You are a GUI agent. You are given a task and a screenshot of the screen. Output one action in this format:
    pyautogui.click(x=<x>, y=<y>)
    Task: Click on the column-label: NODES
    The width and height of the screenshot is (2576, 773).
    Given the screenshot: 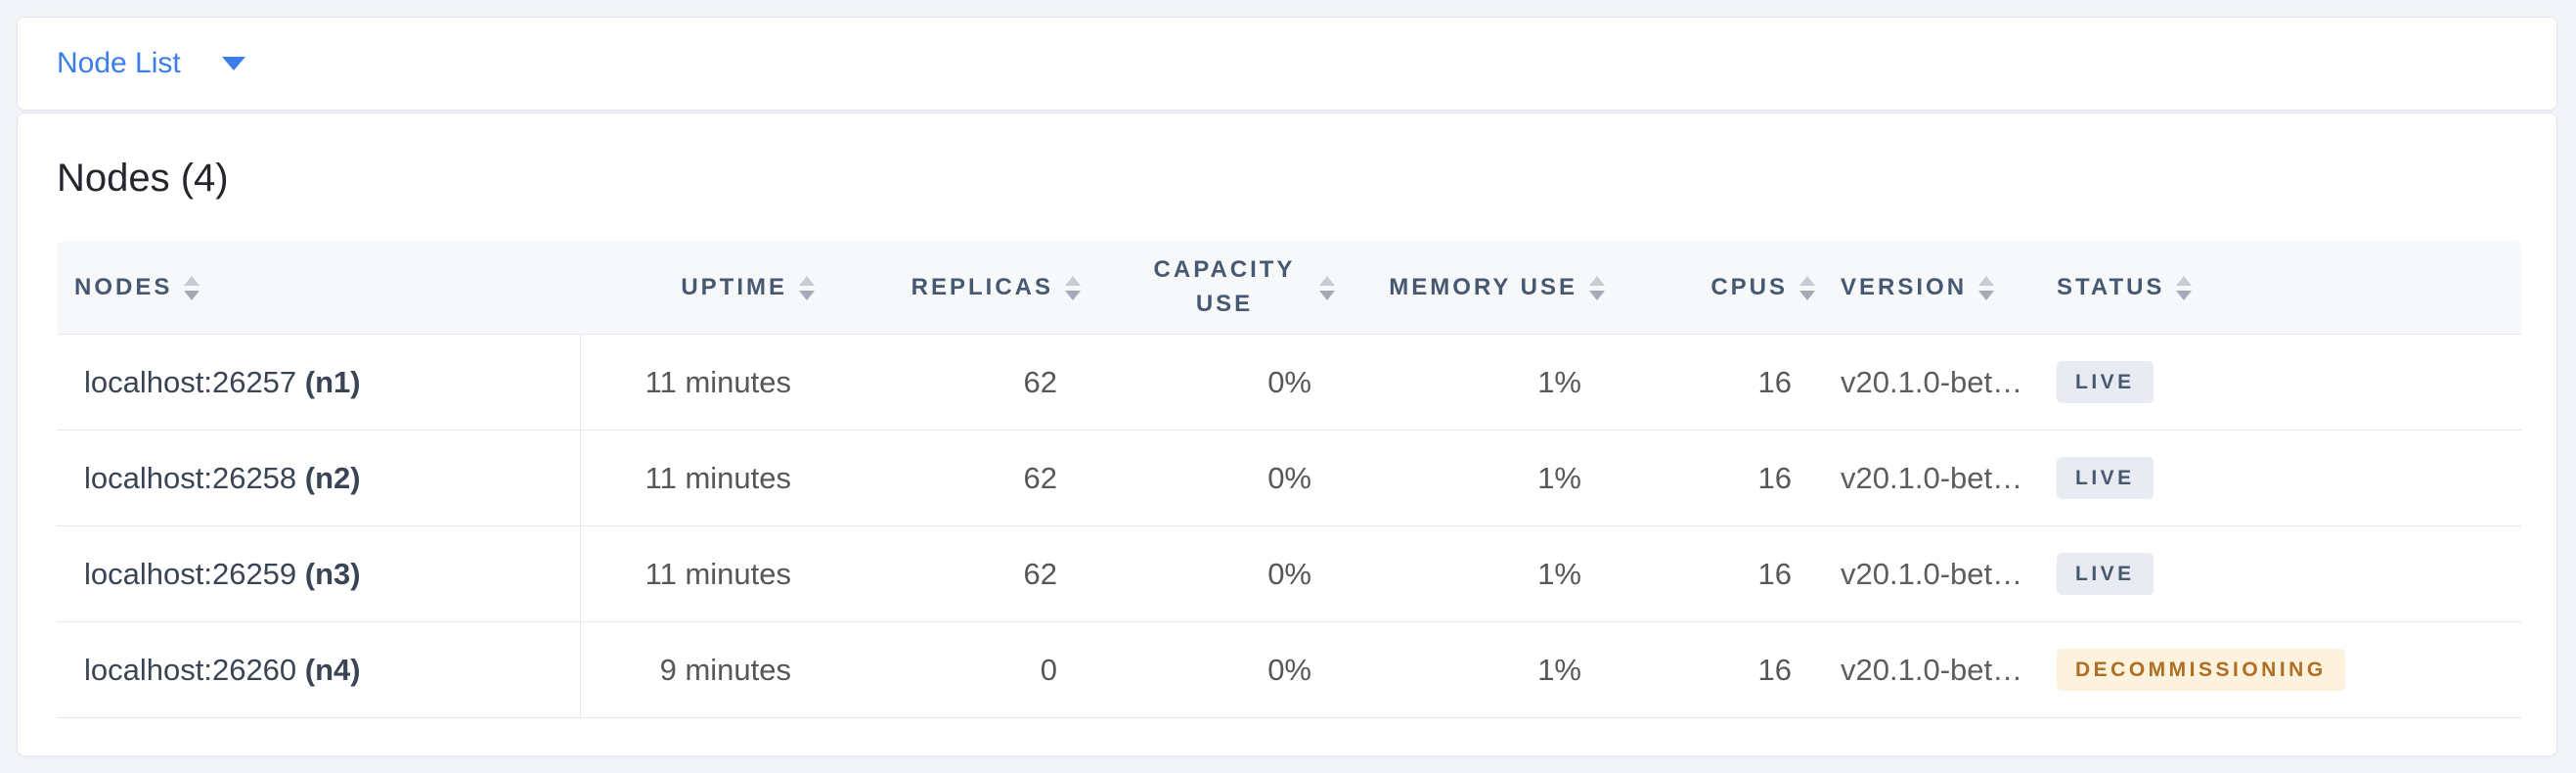 What is the action you would take?
    pyautogui.click(x=123, y=287)
    